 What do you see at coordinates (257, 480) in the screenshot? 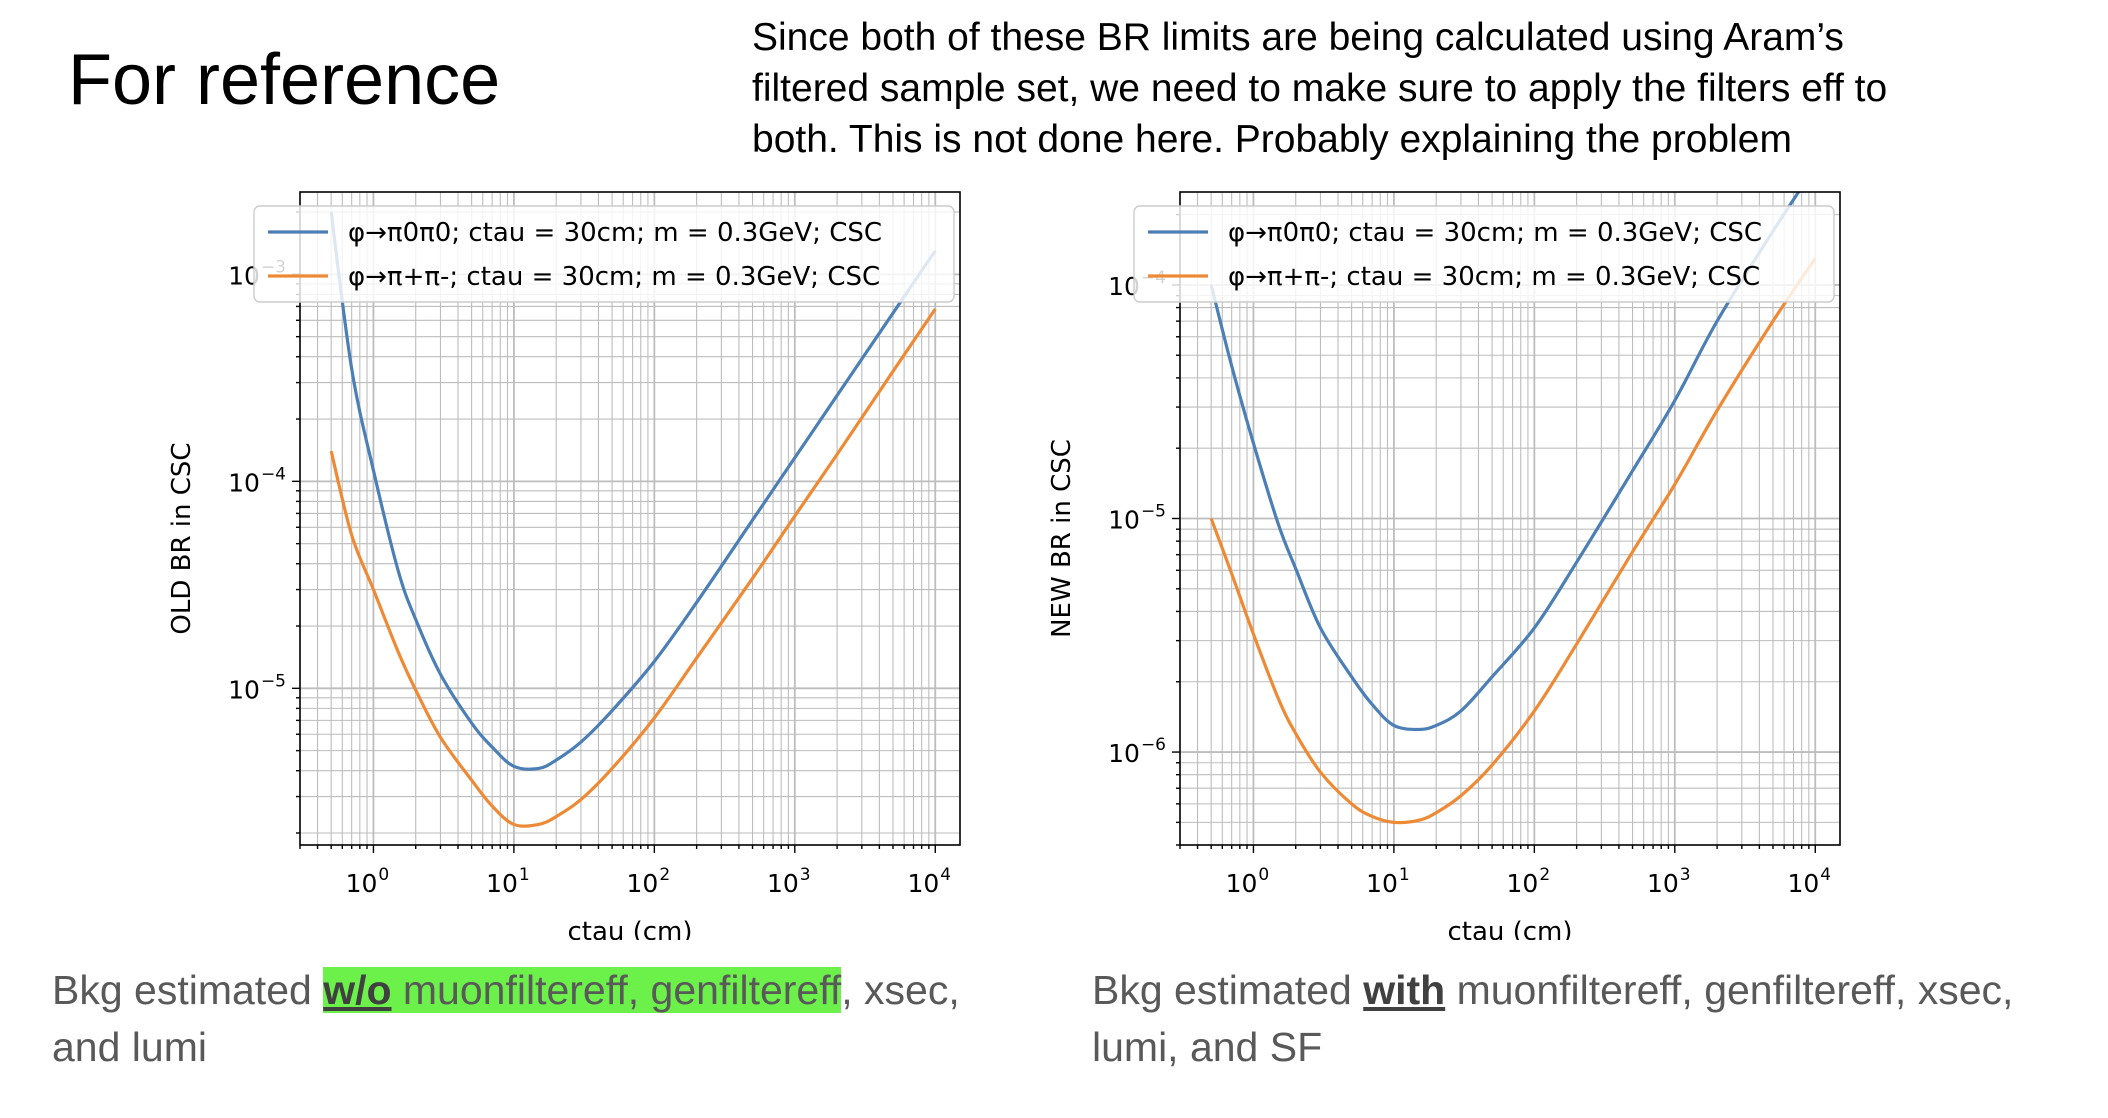
I see `y-tick-label: 10⁻⁴` at bounding box center [257, 480].